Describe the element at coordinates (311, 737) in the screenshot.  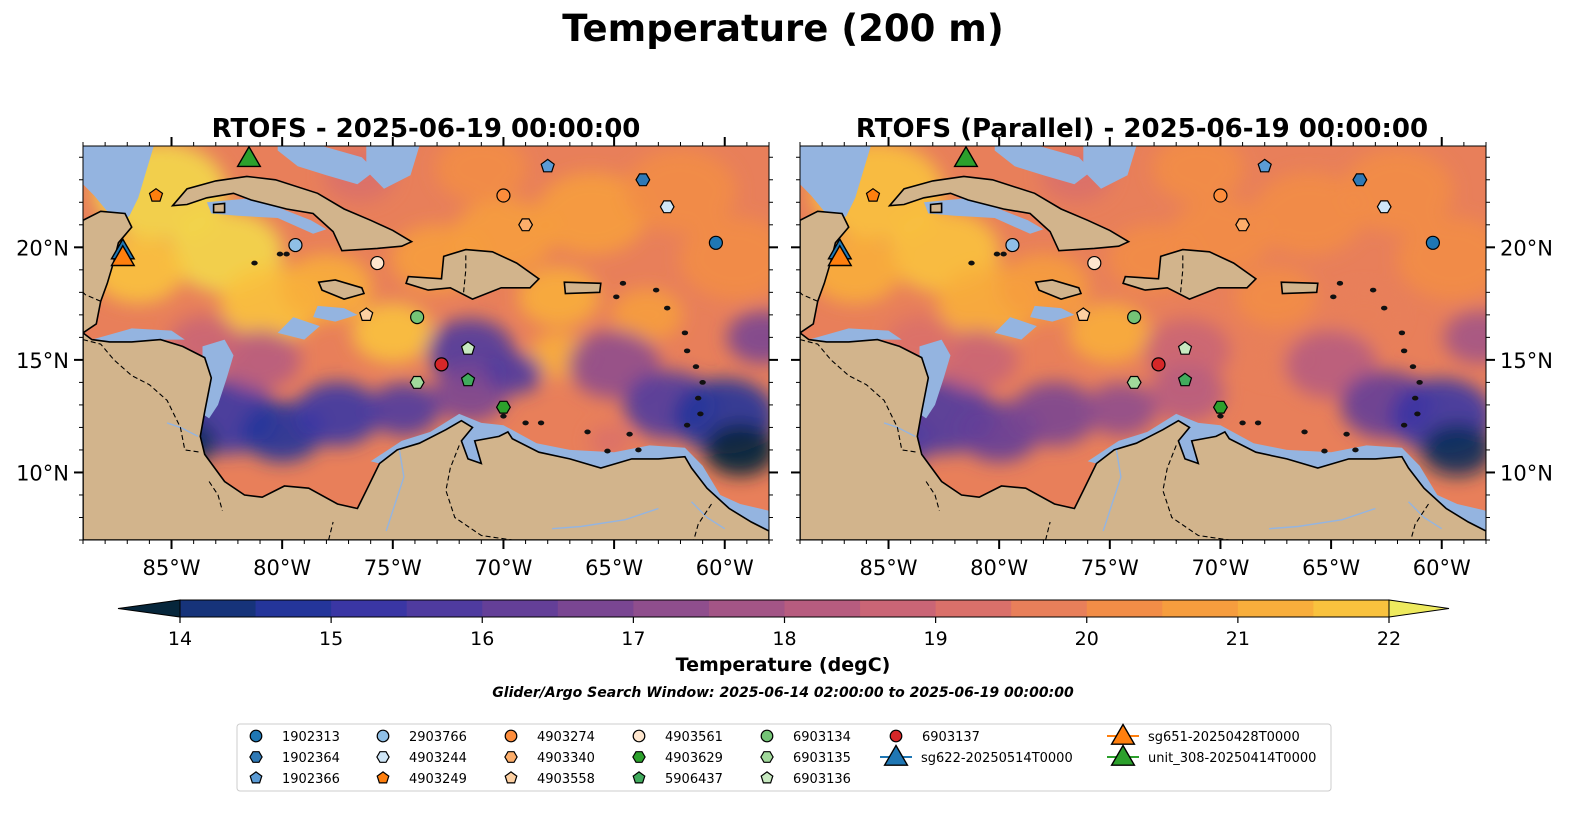
I see `legend-label-1902313: 1902313` at that location.